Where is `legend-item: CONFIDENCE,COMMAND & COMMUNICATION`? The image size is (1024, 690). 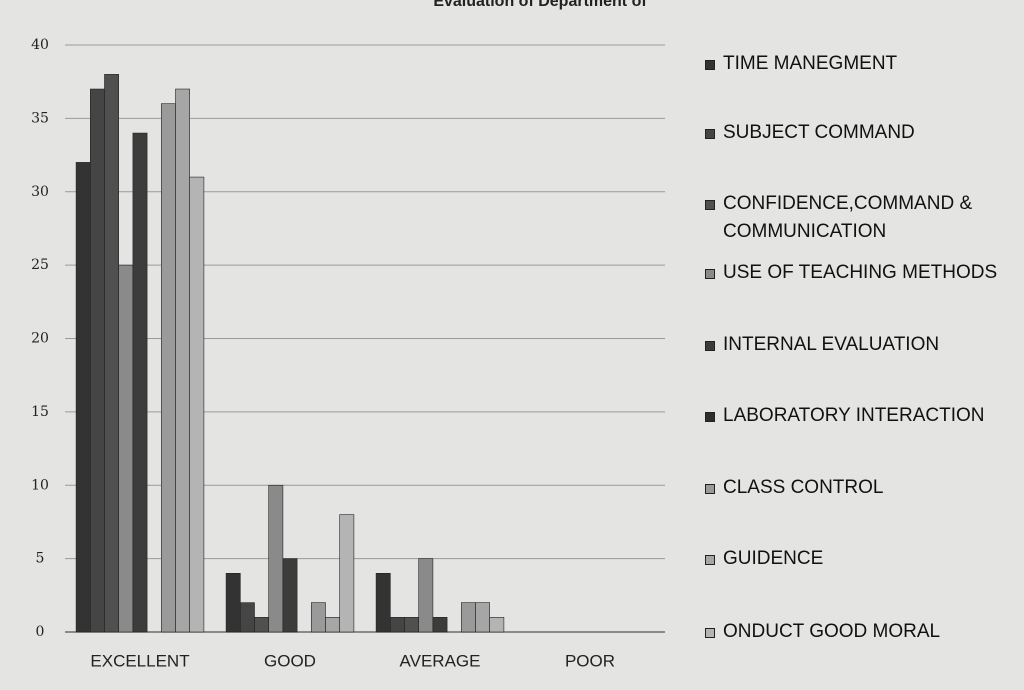
legend-item: CONFIDENCE,COMMAND & COMMUNICATION is located at coordinates (855, 218).